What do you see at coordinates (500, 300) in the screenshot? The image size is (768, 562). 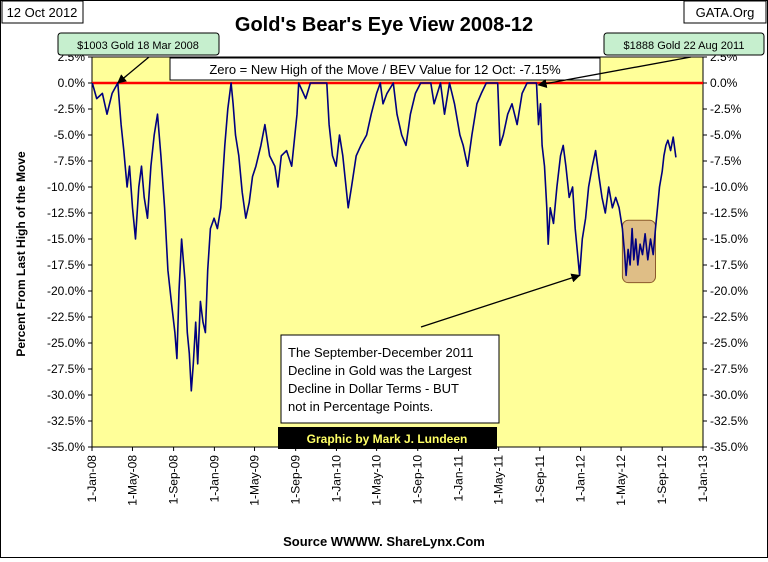 I see `decline-note-arrow` at bounding box center [500, 300].